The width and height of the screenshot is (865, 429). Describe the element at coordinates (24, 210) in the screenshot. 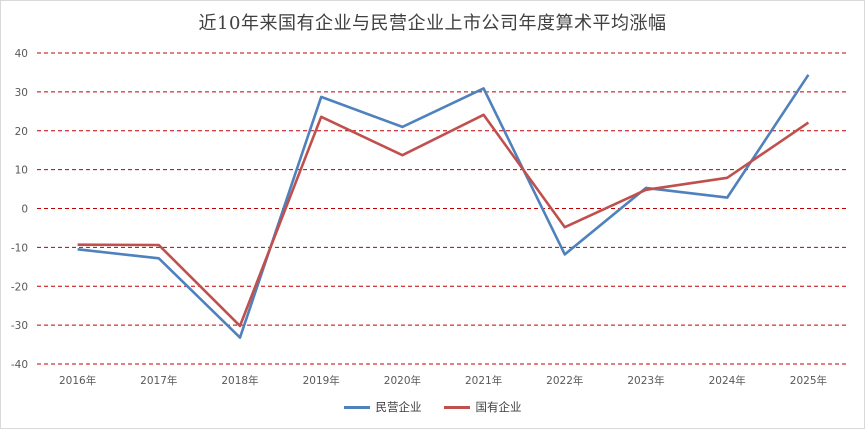

I see `y-tick-label: 0` at that location.